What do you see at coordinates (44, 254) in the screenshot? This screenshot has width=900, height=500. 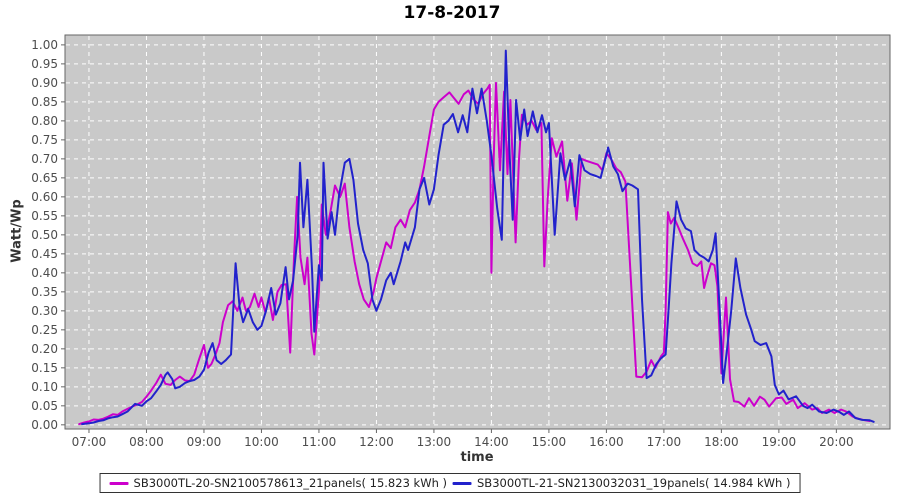 I see `y-tick-label: 0.45` at bounding box center [44, 254].